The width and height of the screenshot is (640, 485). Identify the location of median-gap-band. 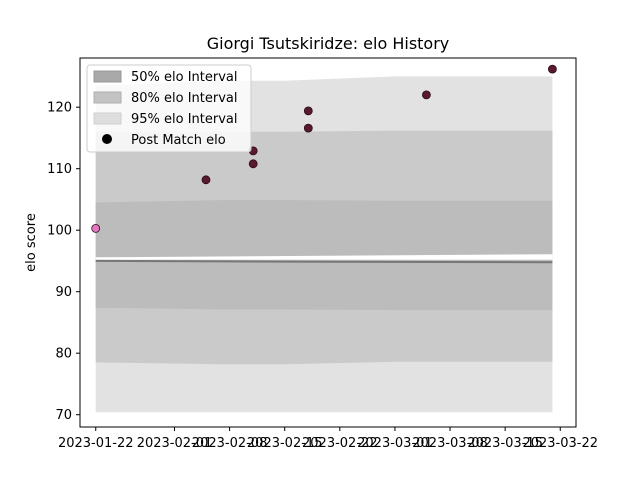
(324, 257).